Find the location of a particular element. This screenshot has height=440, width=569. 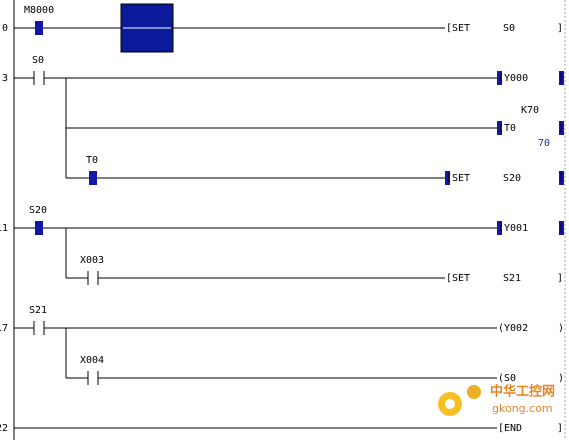

instruction: (Y001 is located at coordinates (513, 228).